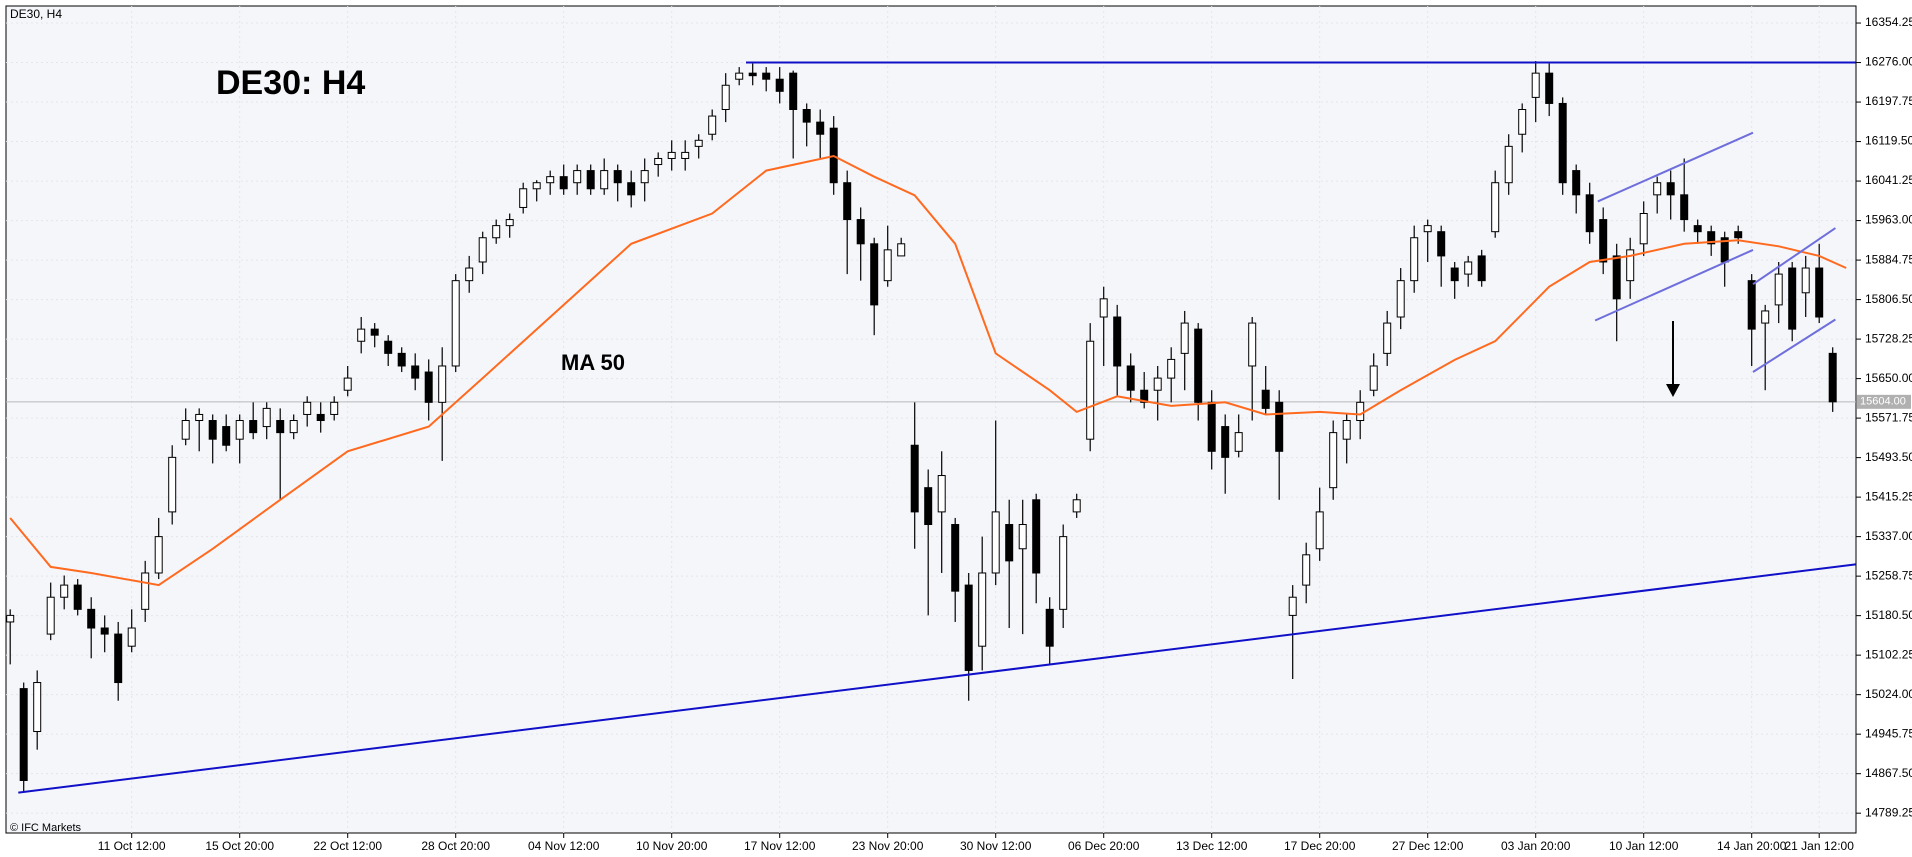 This screenshot has width=1912, height=857. I want to click on last-price-box, so click(1884, 401).